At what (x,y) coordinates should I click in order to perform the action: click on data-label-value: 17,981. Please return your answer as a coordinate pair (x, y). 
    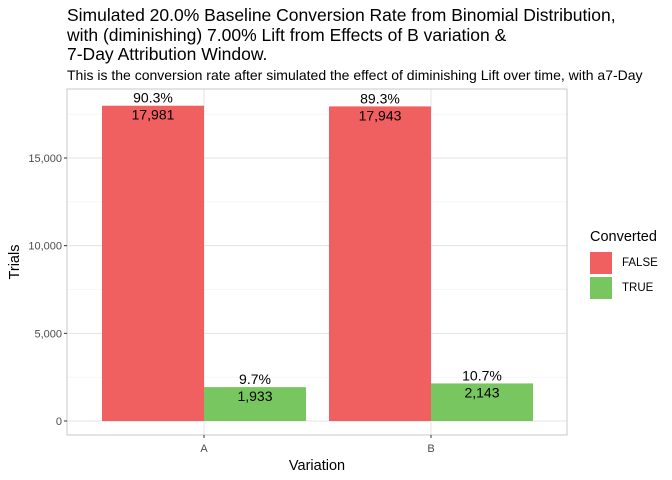
    Looking at the image, I should click on (153, 115).